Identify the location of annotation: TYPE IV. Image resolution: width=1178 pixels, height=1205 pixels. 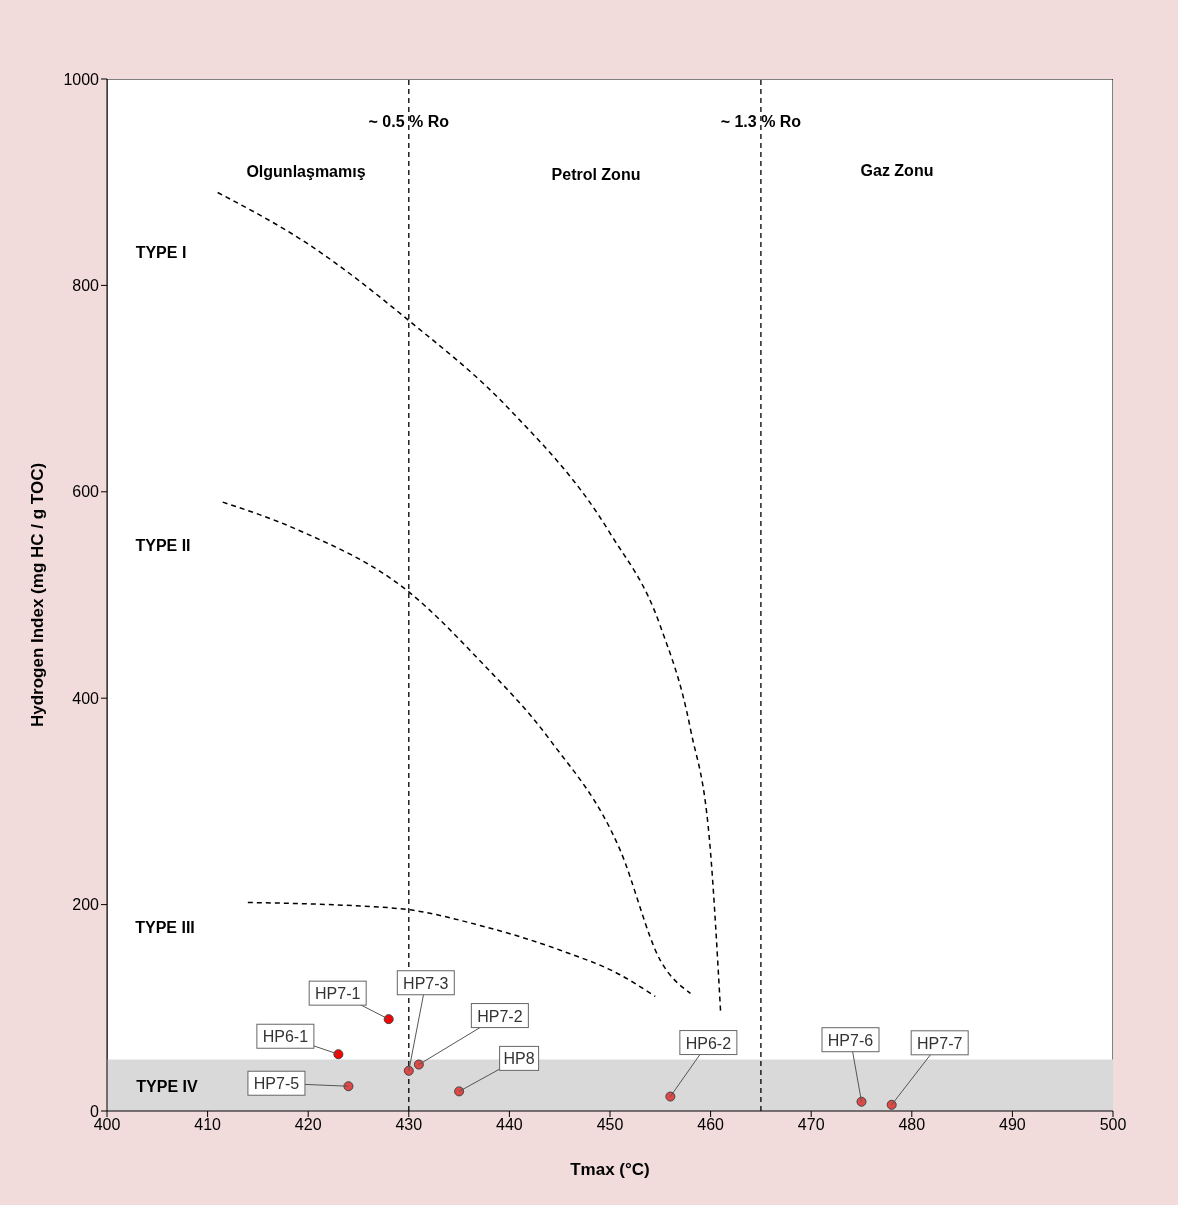
(167, 1087).